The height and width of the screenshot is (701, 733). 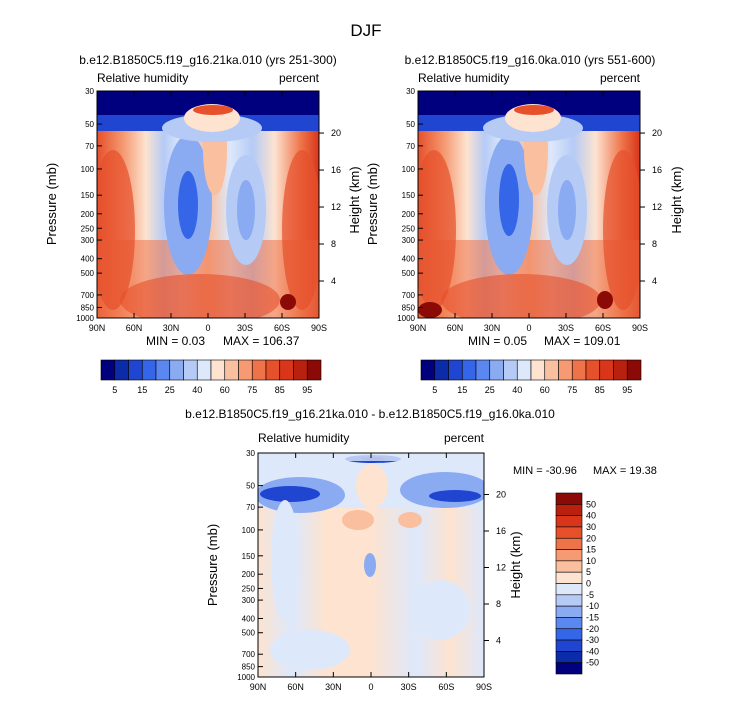 I want to click on y-tick-label: 400, so click(x=88, y=259).